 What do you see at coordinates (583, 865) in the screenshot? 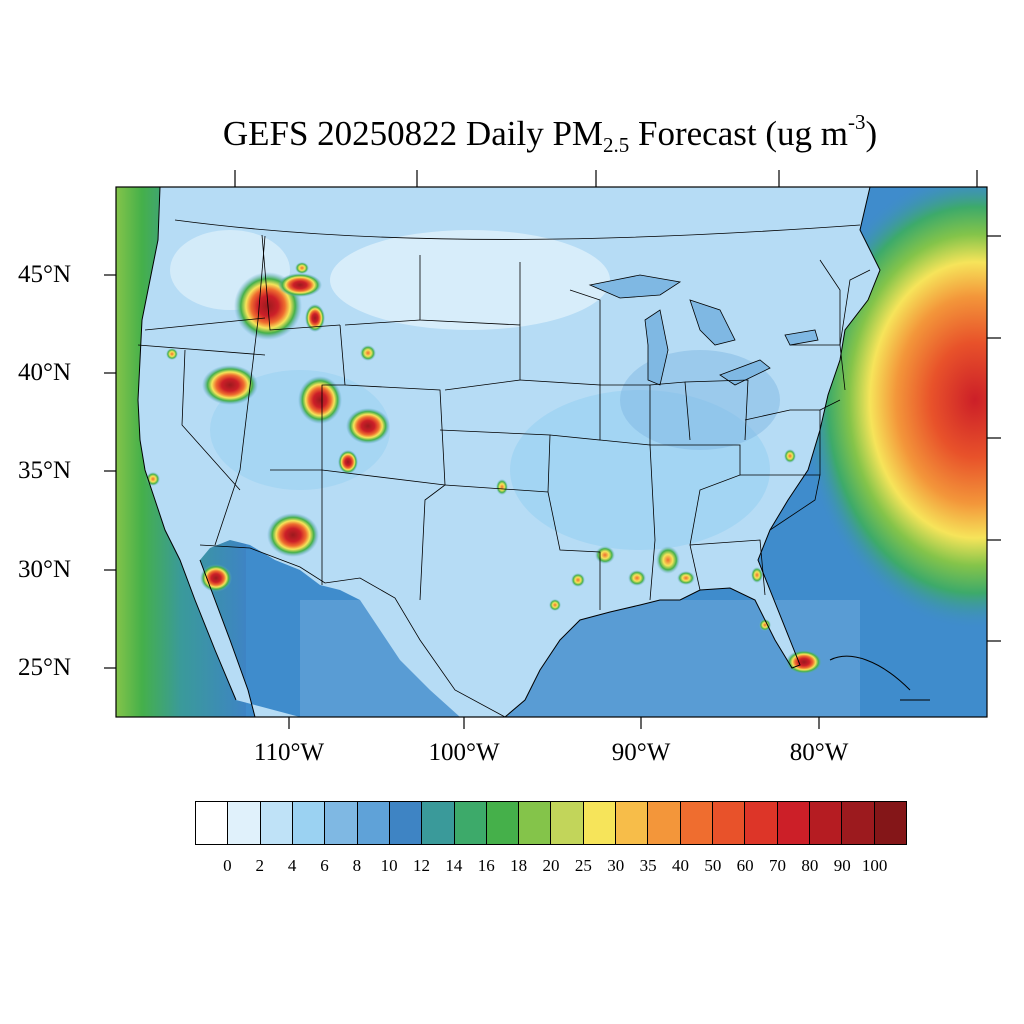
I see `colorbar-tick-label: 25` at bounding box center [583, 865].